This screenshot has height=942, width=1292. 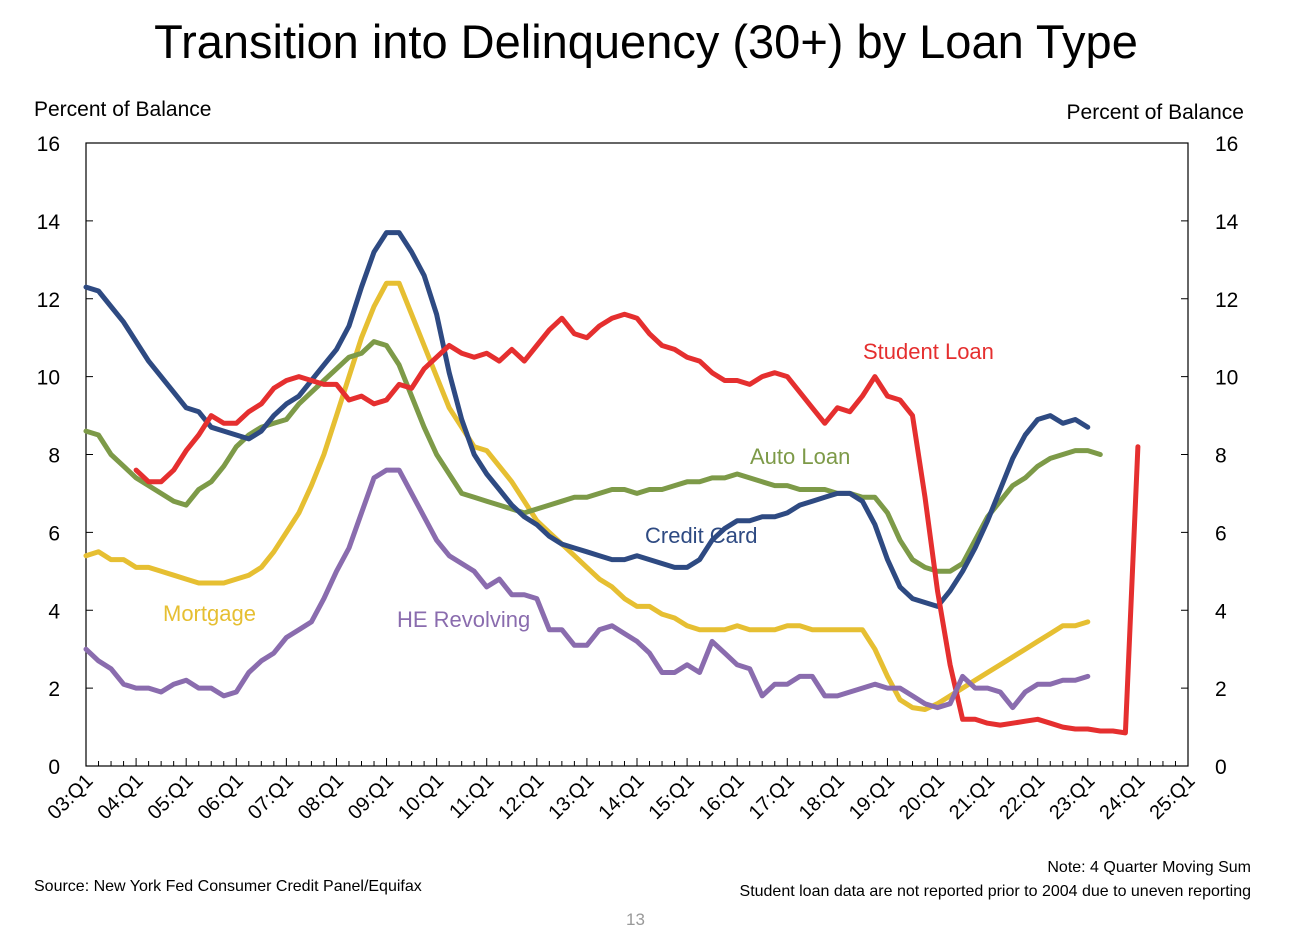 What do you see at coordinates (635, 919) in the screenshot?
I see `page-number: 13` at bounding box center [635, 919].